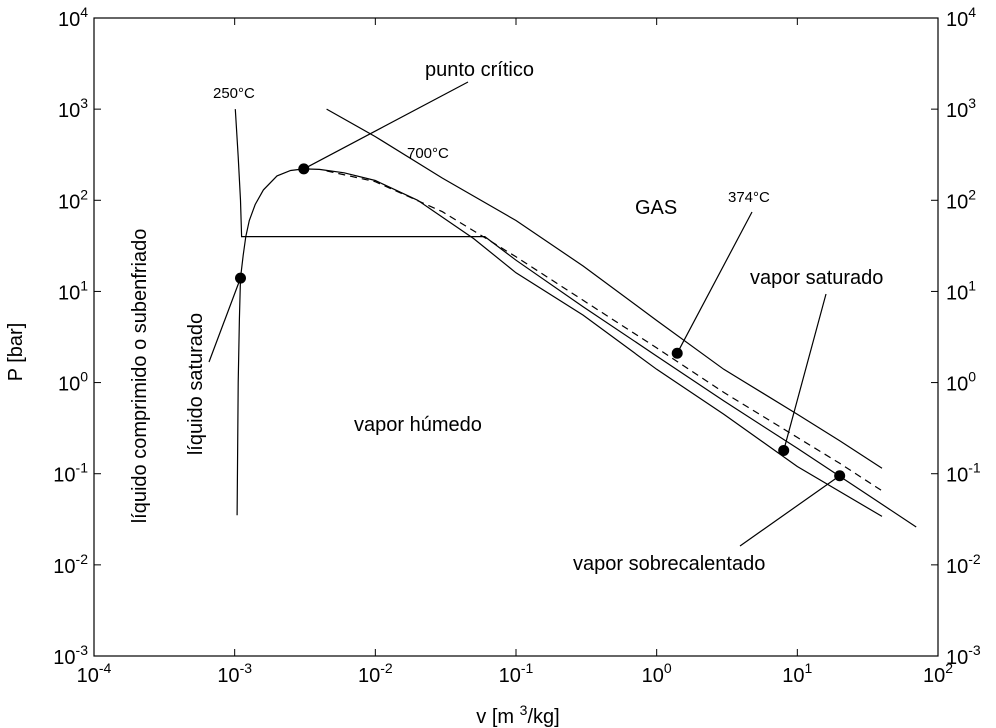 The width and height of the screenshot is (996, 728). Describe the element at coordinates (961, 108) in the screenshot. I see `y-tick-label-right: 10³` at that location.